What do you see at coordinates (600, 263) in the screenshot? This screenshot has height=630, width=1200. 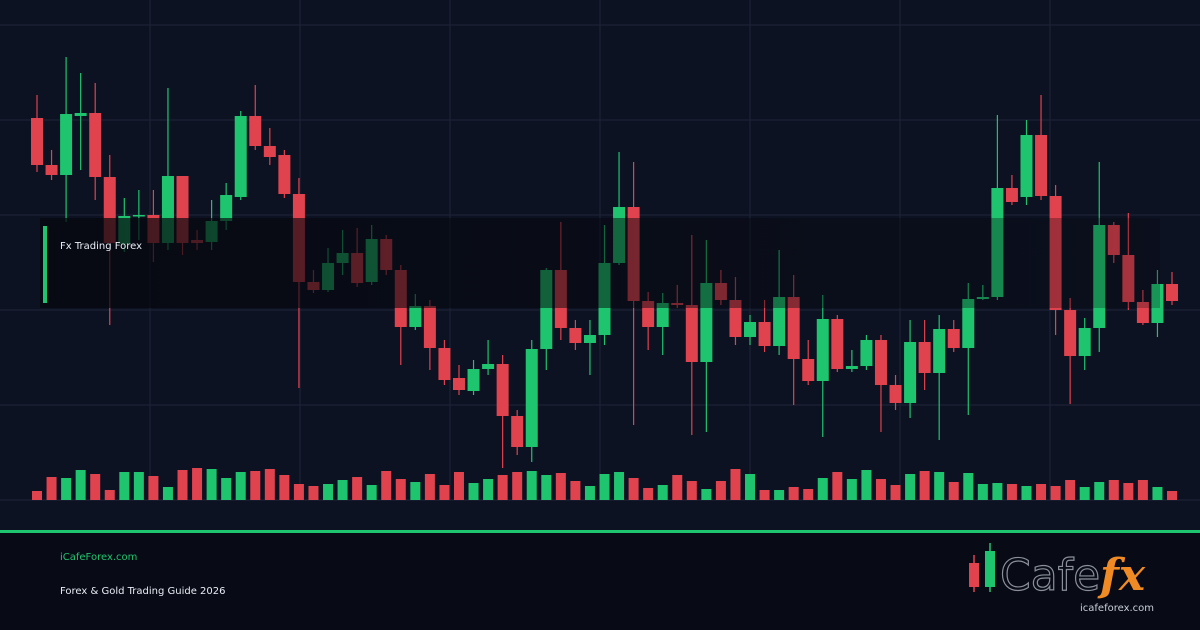 I see `overlay-box` at bounding box center [600, 263].